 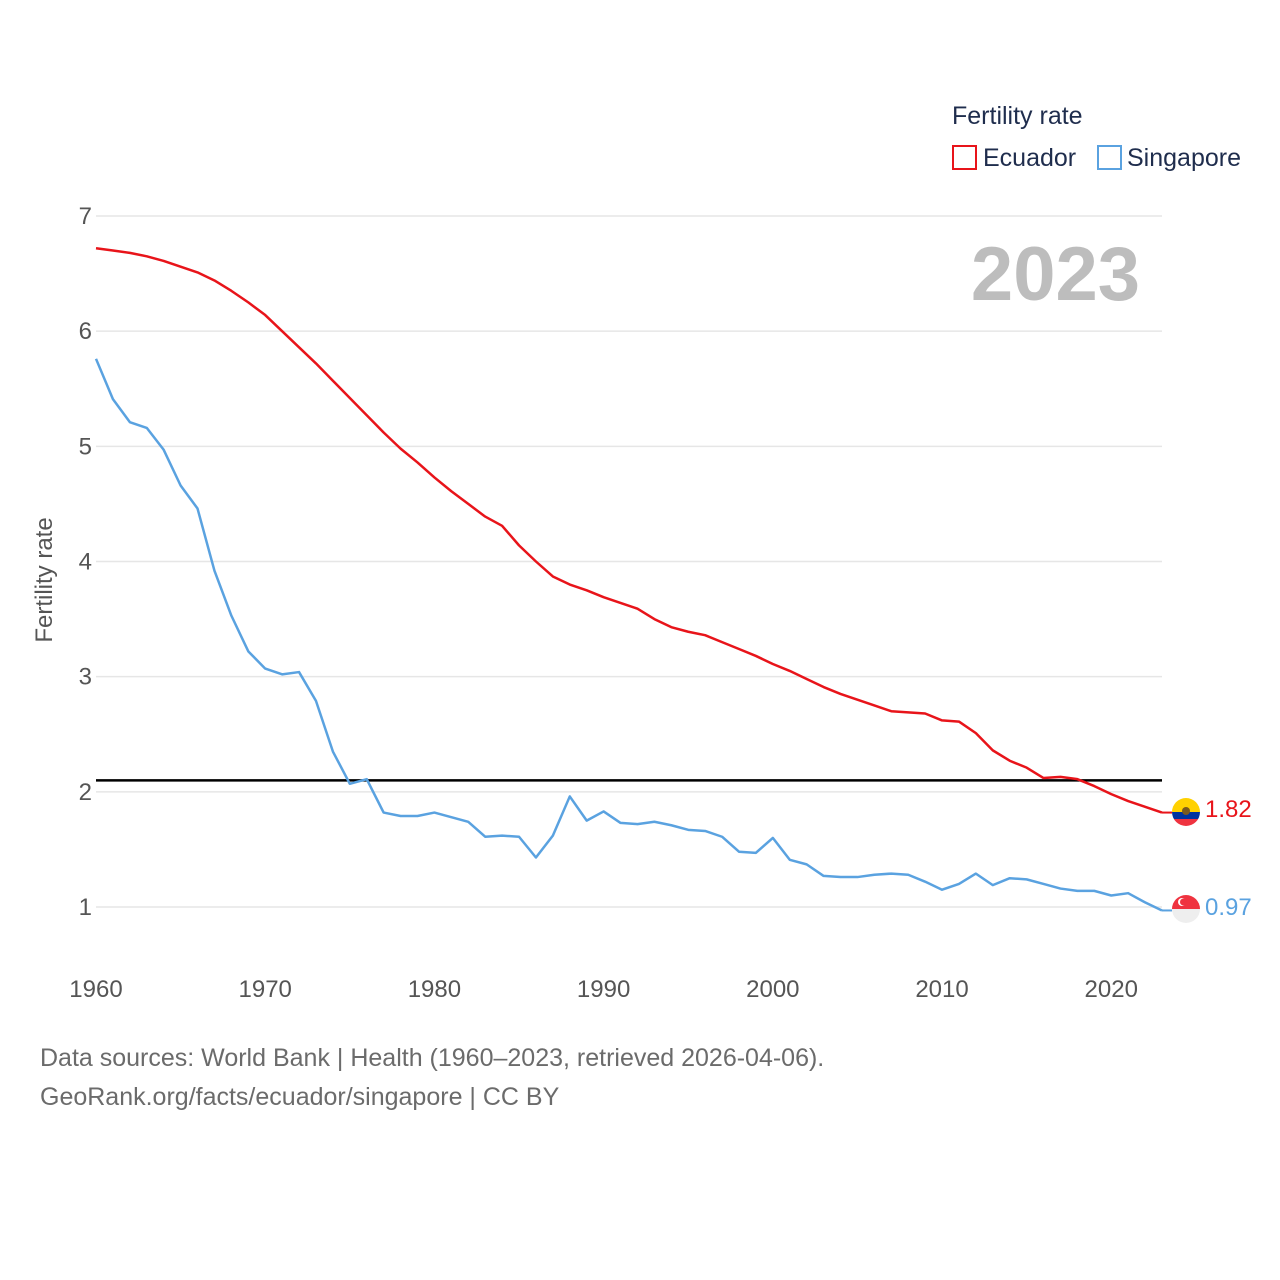 I want to click on x-tick-label: 2000, so click(x=772, y=989).